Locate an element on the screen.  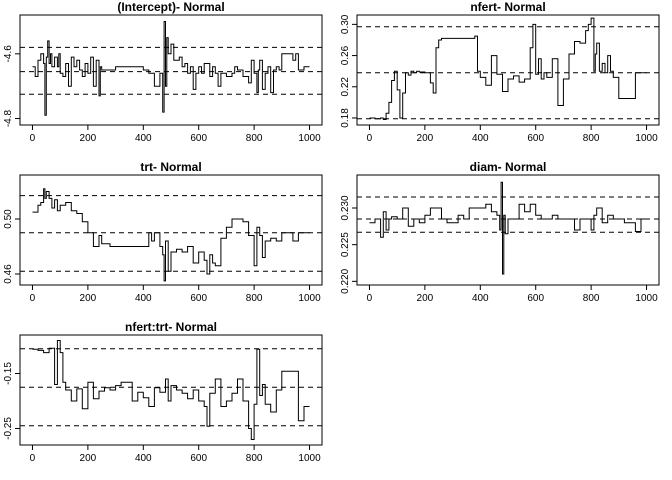
chart-title: (Intercept)- Normal is located at coordinates (170, 7).